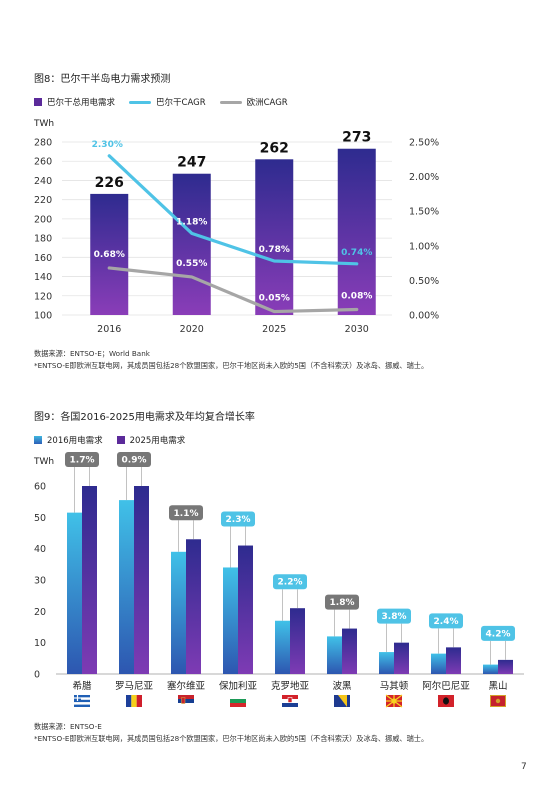 The height and width of the screenshot is (791, 560). I want to click on legend-label-balkan-cagr: 巴尔干CAGR, so click(181, 103).